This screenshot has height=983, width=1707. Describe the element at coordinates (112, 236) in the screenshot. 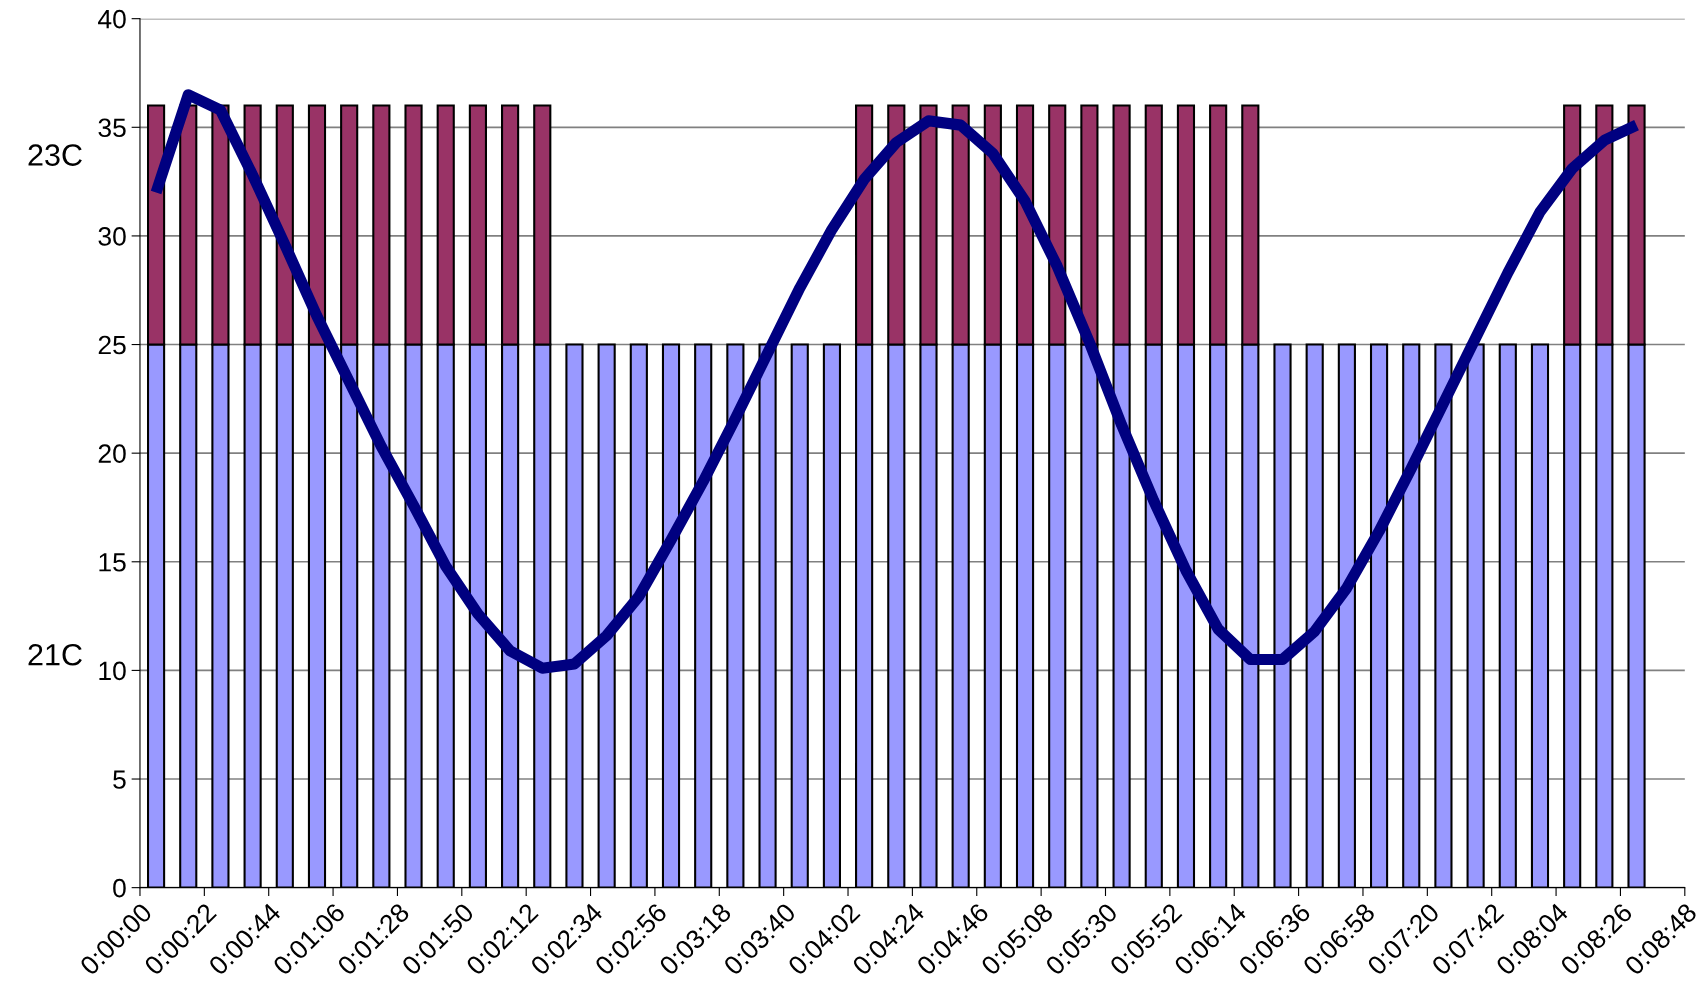

I see `y-tick-label: 30` at that location.